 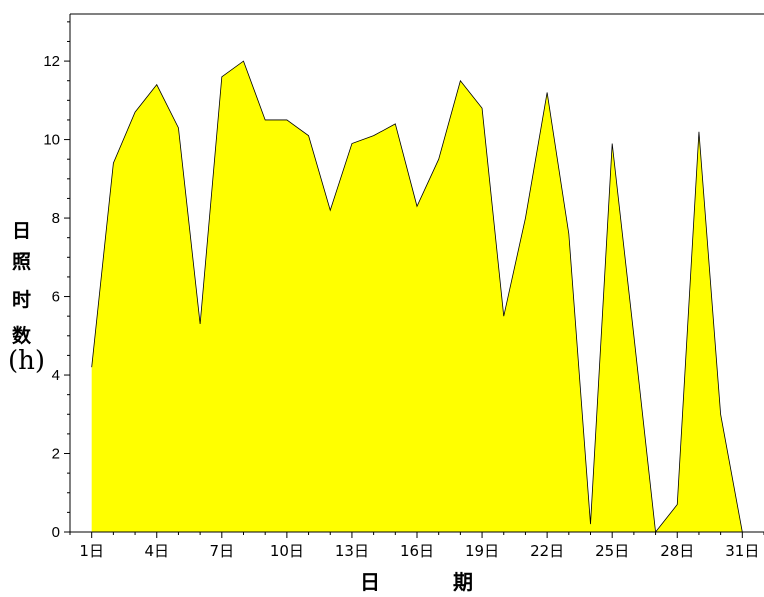 What do you see at coordinates (463, 582) in the screenshot?
I see `x-axis-label-char: 期` at bounding box center [463, 582].